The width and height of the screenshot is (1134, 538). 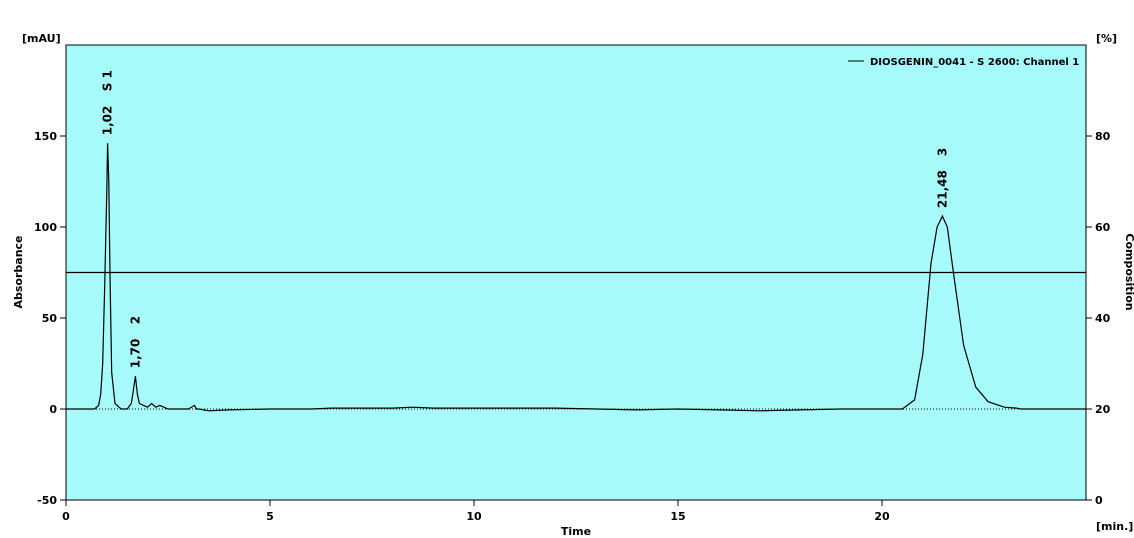 I want to click on x-axis-ticks: 0 5 10 15 20, so click(x=476, y=511).